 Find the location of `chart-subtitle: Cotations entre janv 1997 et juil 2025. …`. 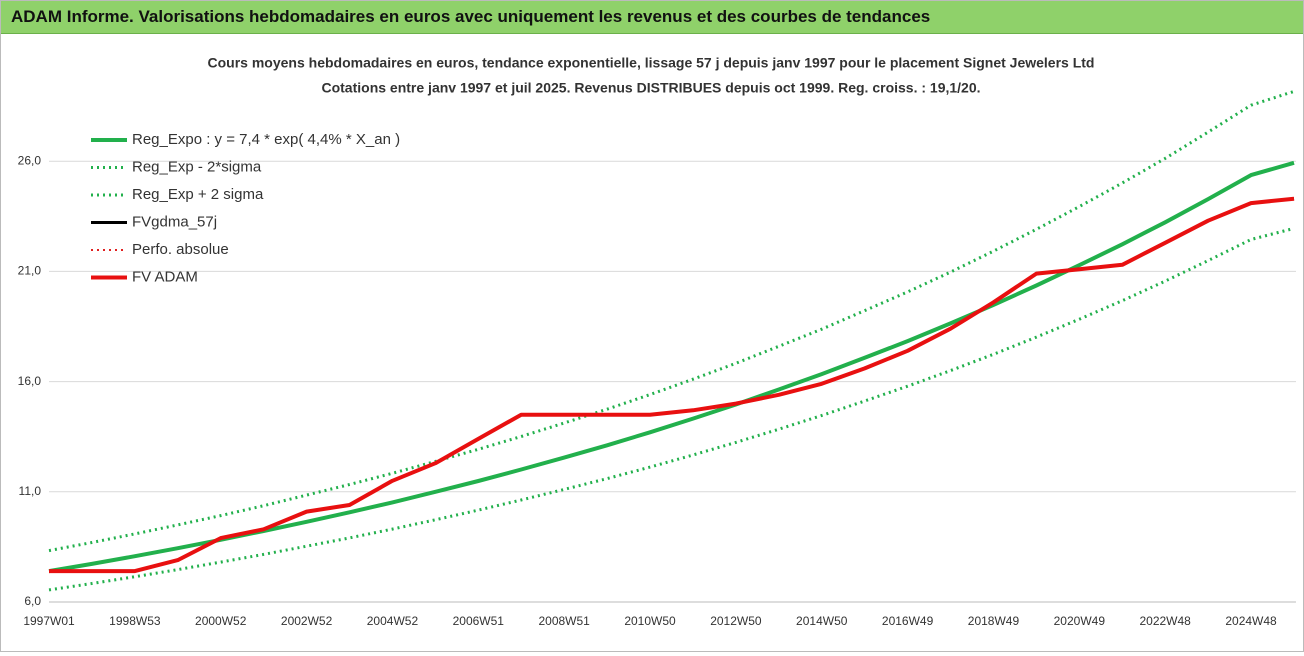

chart-subtitle: Cotations entre janv 1997 et juil 2025. … is located at coordinates (650, 88).